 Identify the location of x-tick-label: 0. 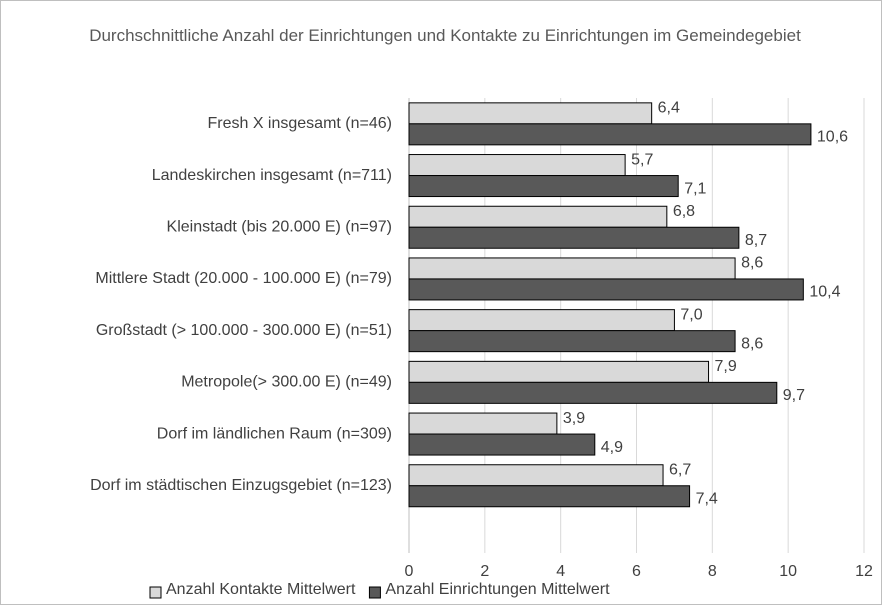
(409, 571).